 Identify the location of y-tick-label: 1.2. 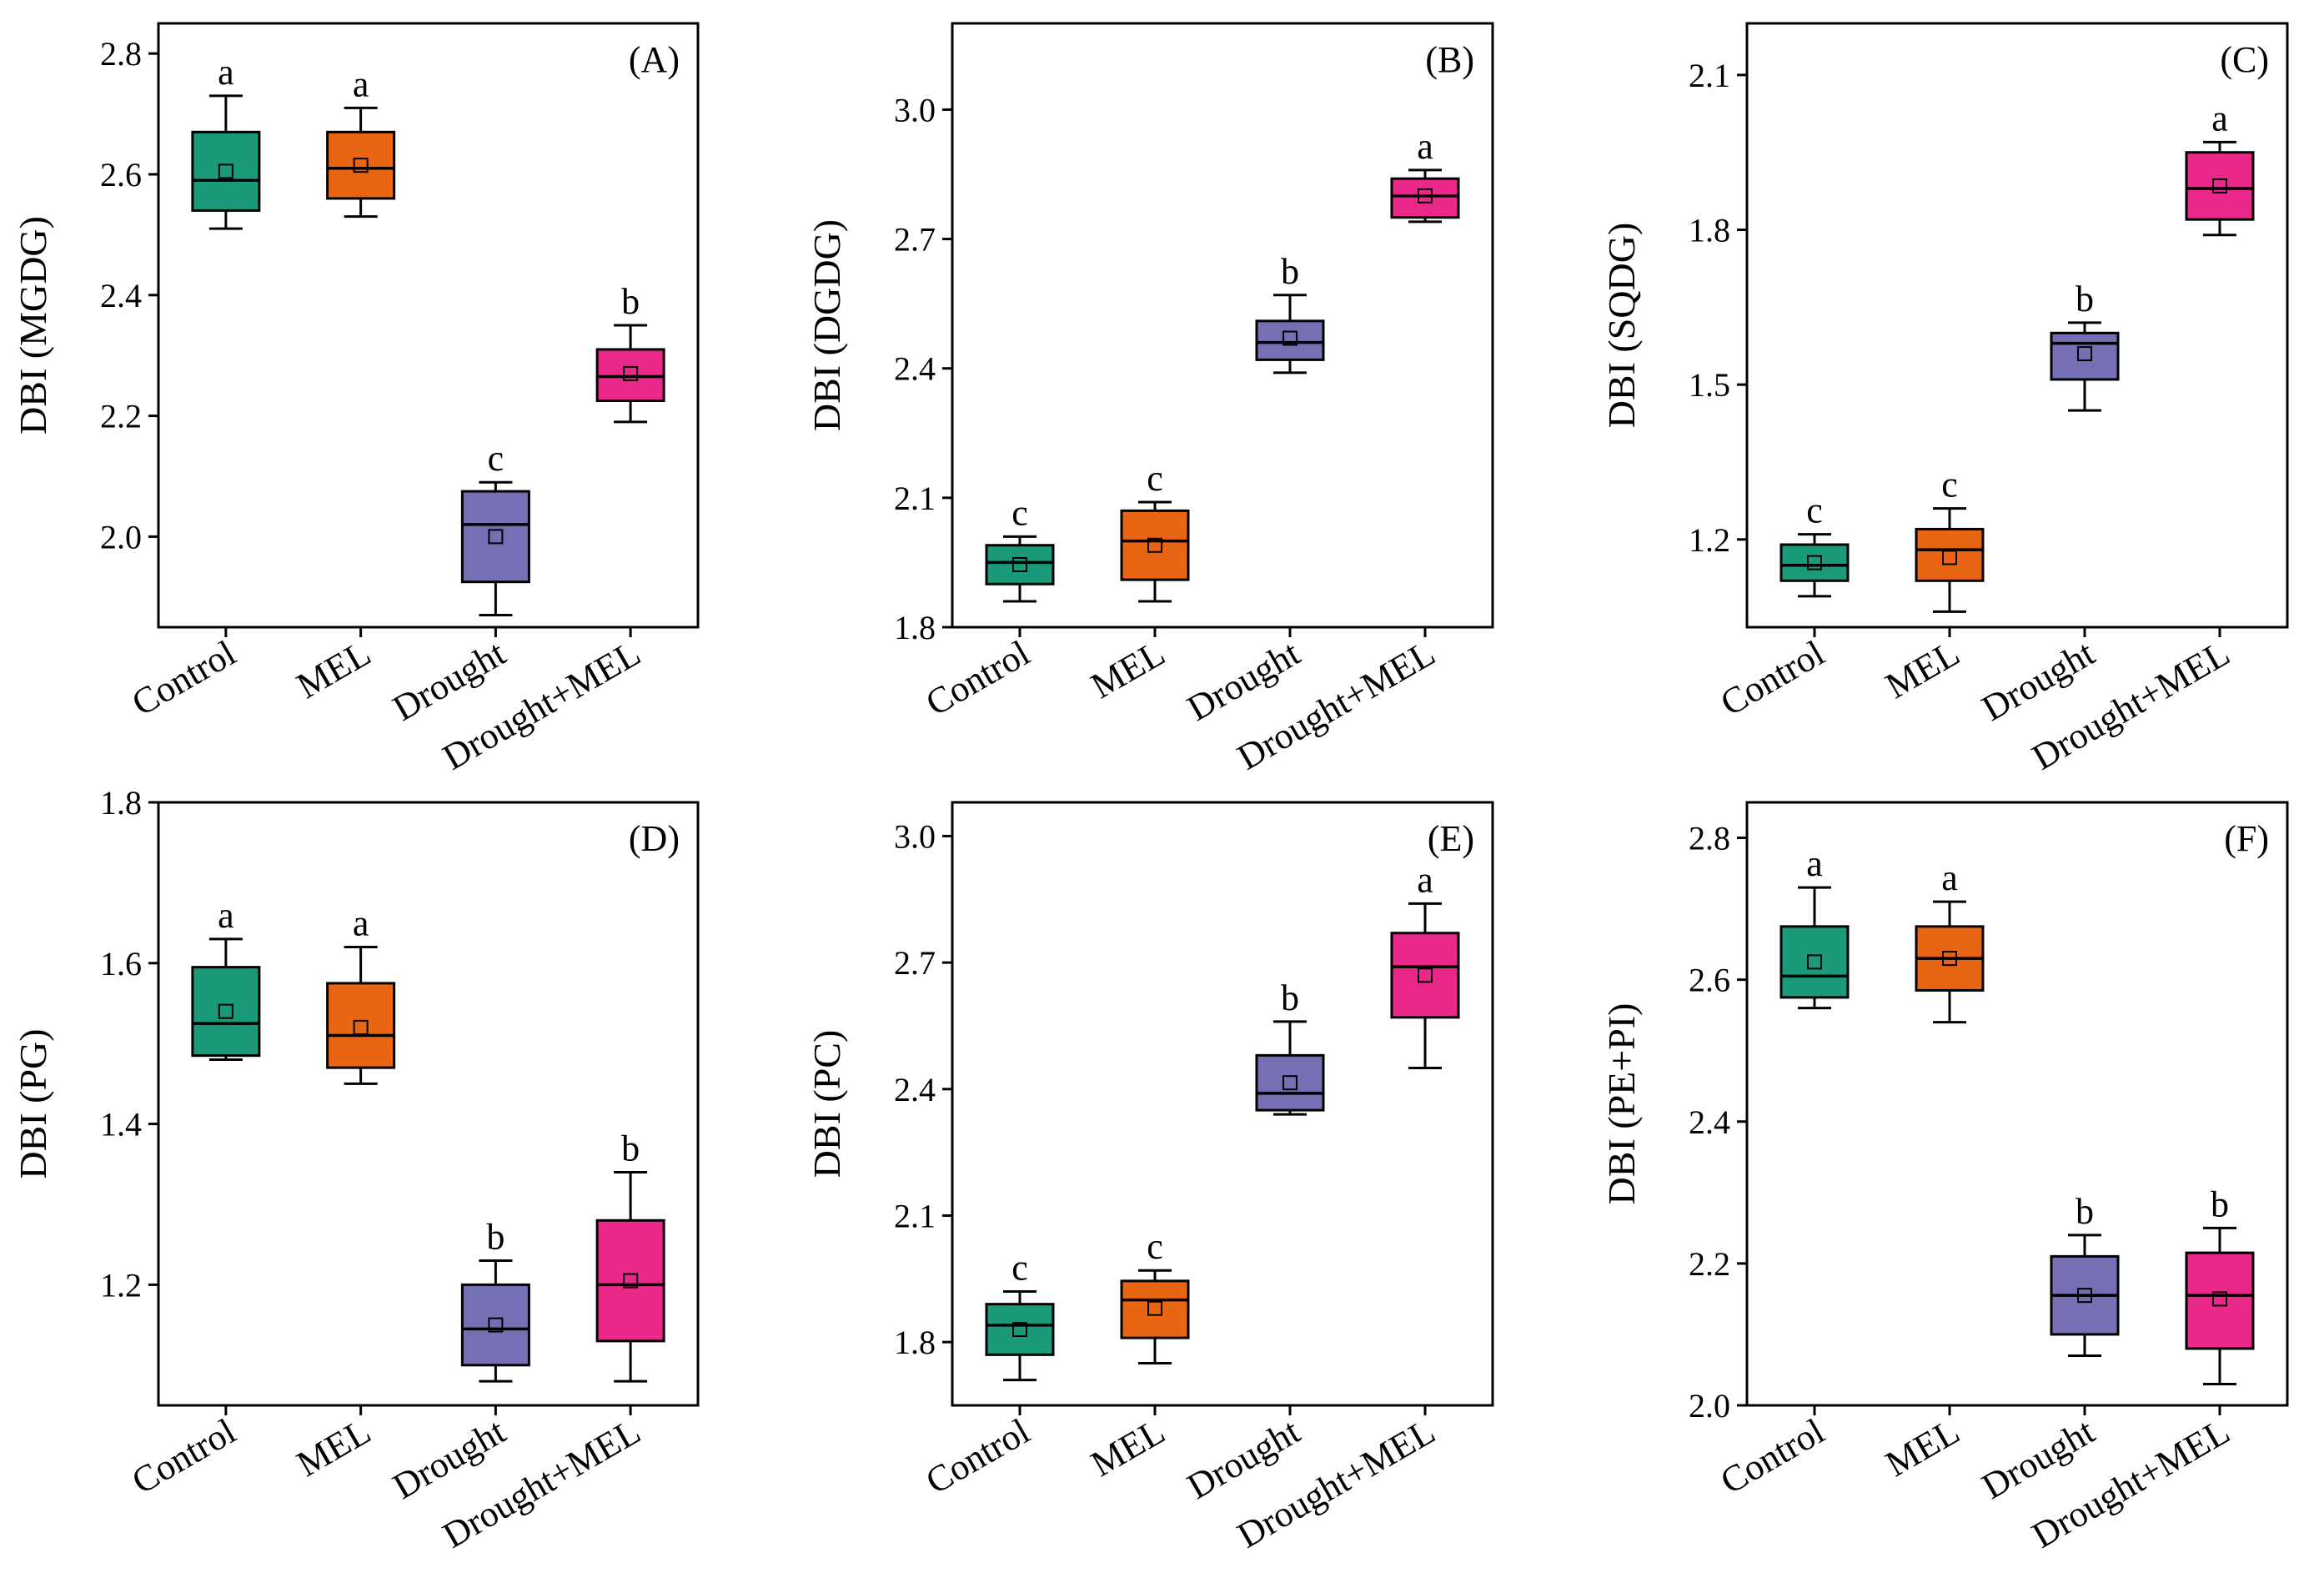
(121, 1285).